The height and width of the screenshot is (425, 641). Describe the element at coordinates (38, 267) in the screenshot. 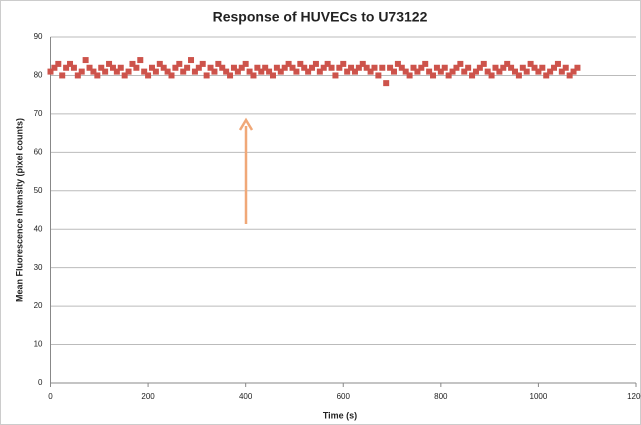

I see `y-tick-label: 30` at that location.